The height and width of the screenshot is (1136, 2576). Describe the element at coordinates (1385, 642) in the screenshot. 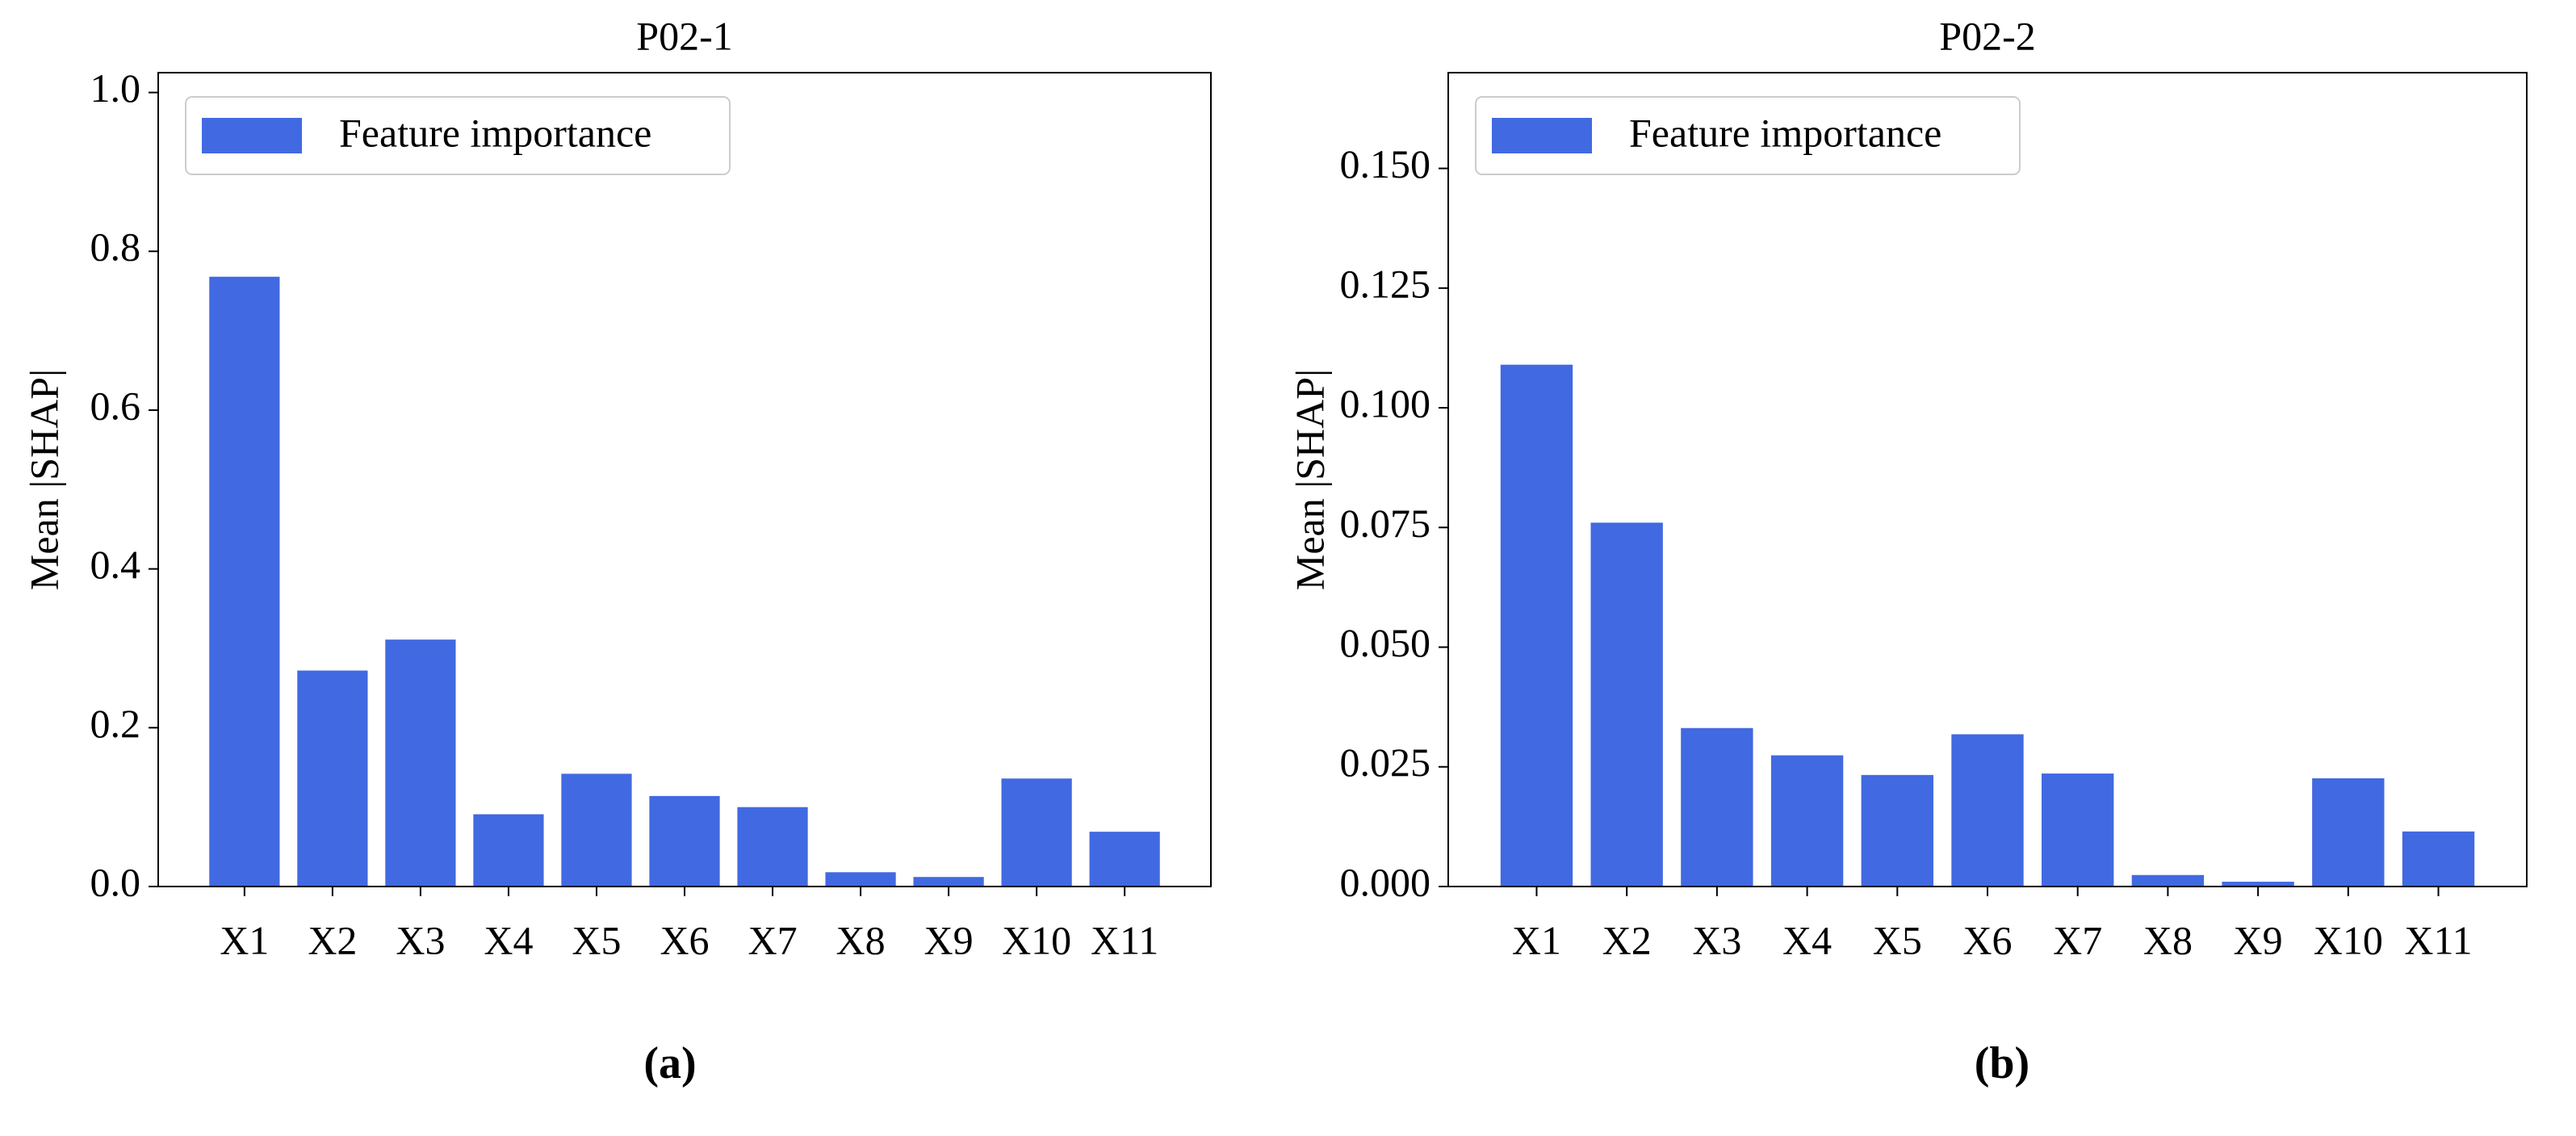

I see `y-tick-label: 0.050` at that location.